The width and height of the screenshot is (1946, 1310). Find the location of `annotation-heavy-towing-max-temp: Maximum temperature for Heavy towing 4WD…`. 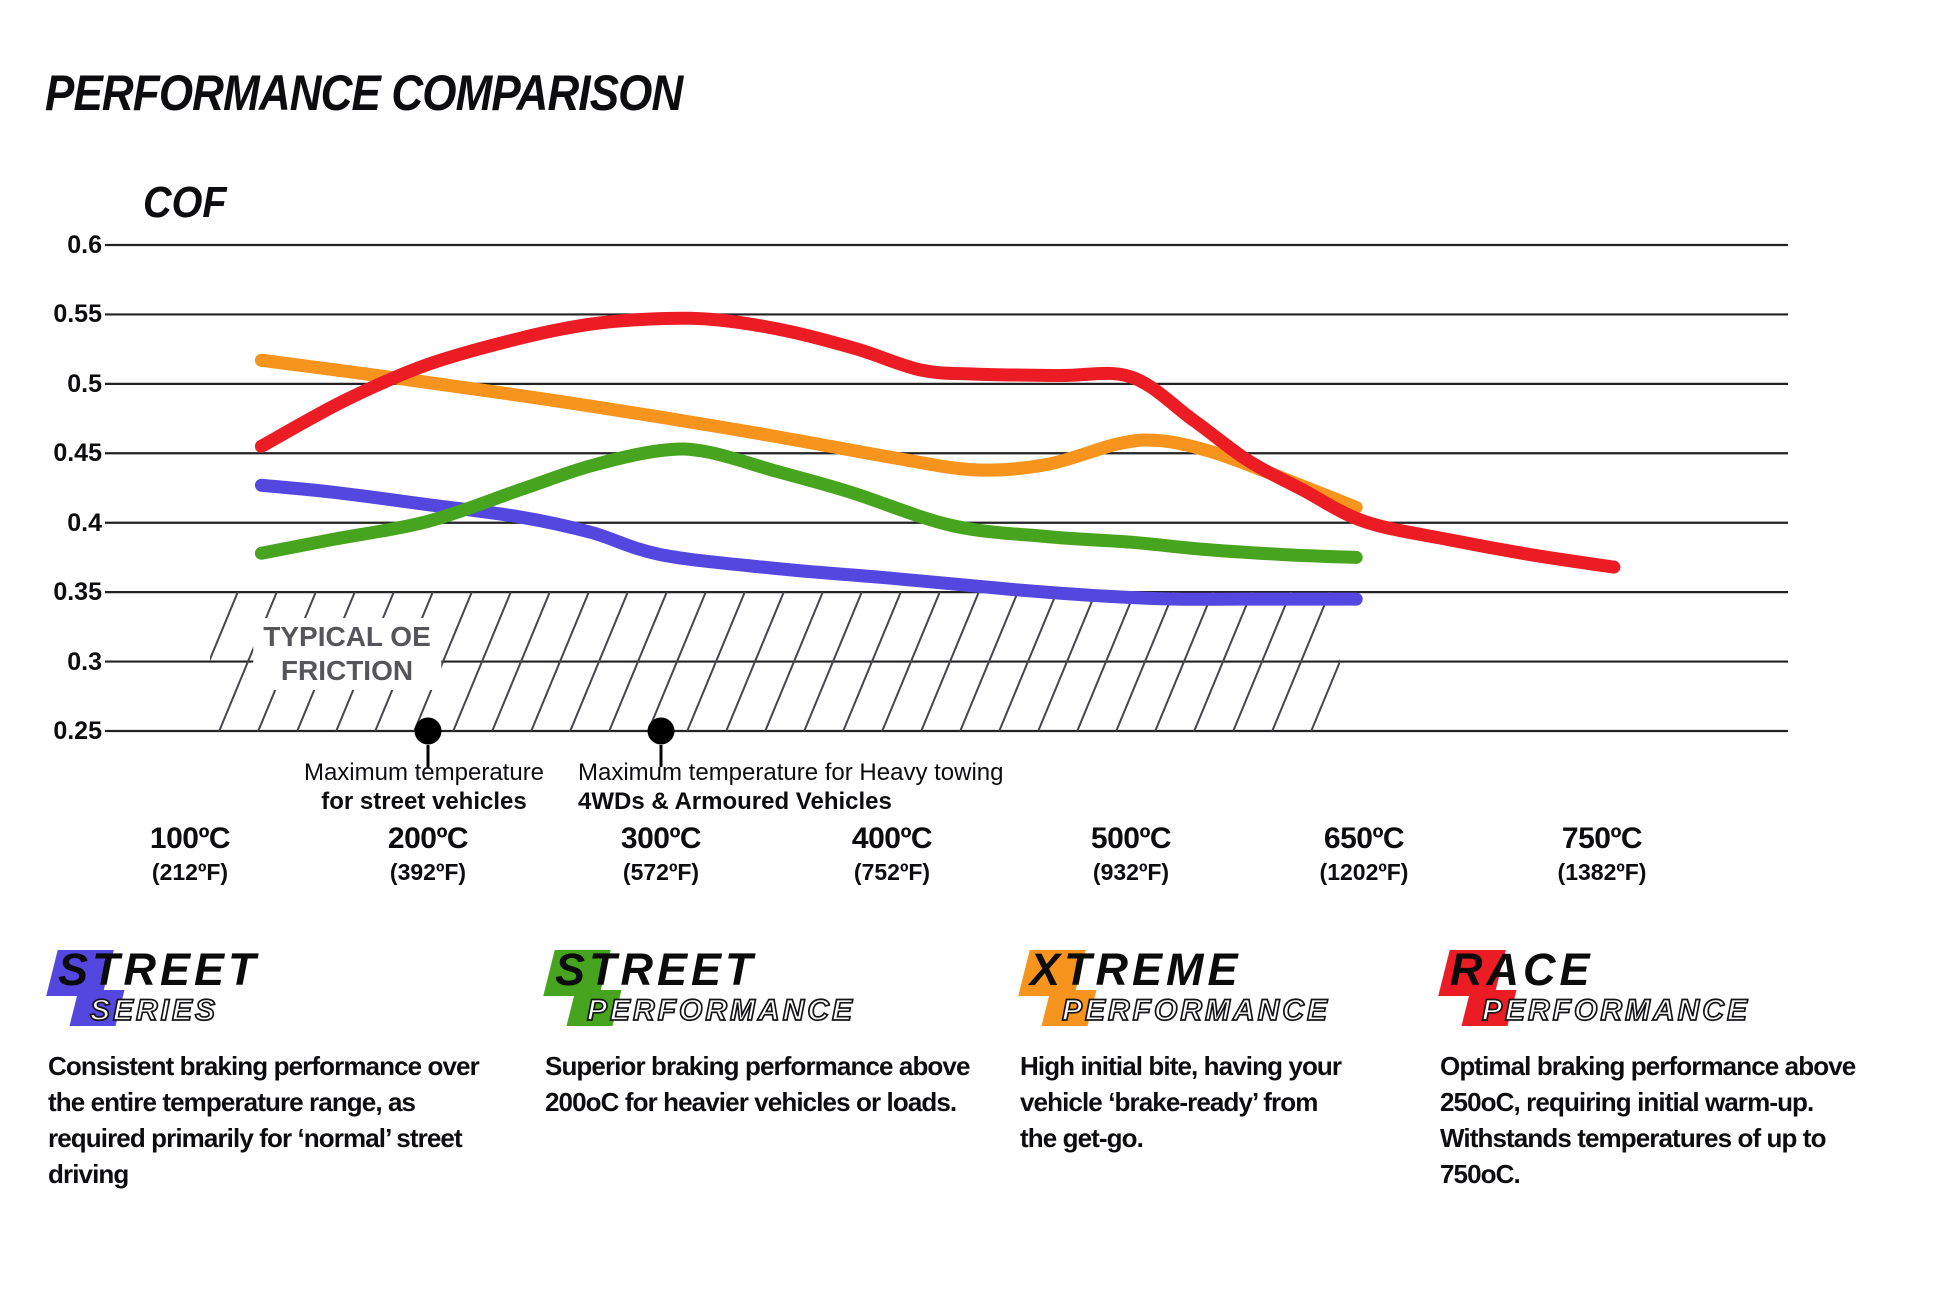

annotation-heavy-towing-max-temp: Maximum temperature for Heavy towing 4WD… is located at coordinates (790, 787).